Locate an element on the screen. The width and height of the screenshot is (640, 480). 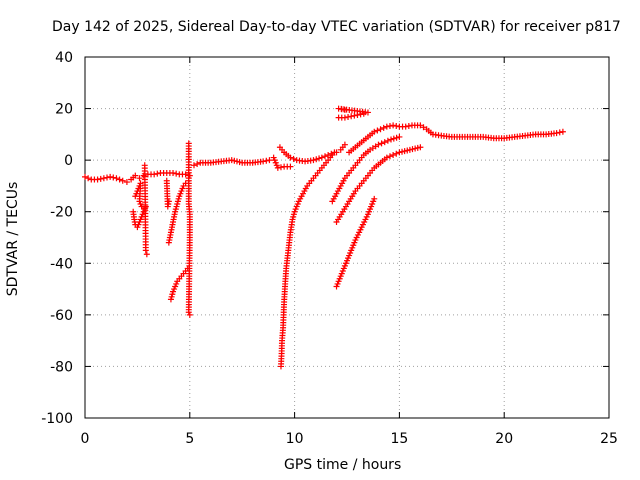
y-tick-label: 0 is located at coordinates (68, 161).